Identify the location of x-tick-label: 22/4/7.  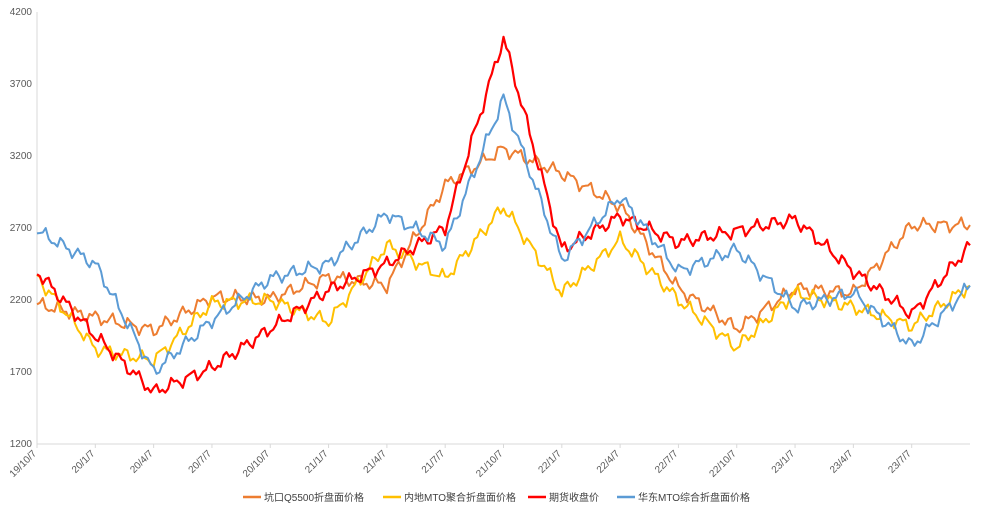
(609, 462).